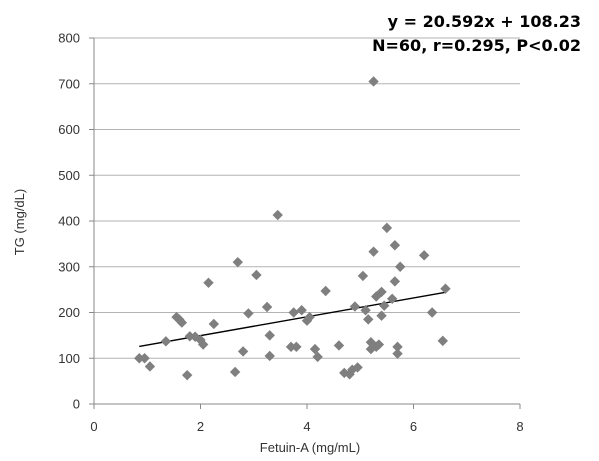 This screenshot has width=599, height=461. I want to click on y-tick-label: 300, so click(69, 266).